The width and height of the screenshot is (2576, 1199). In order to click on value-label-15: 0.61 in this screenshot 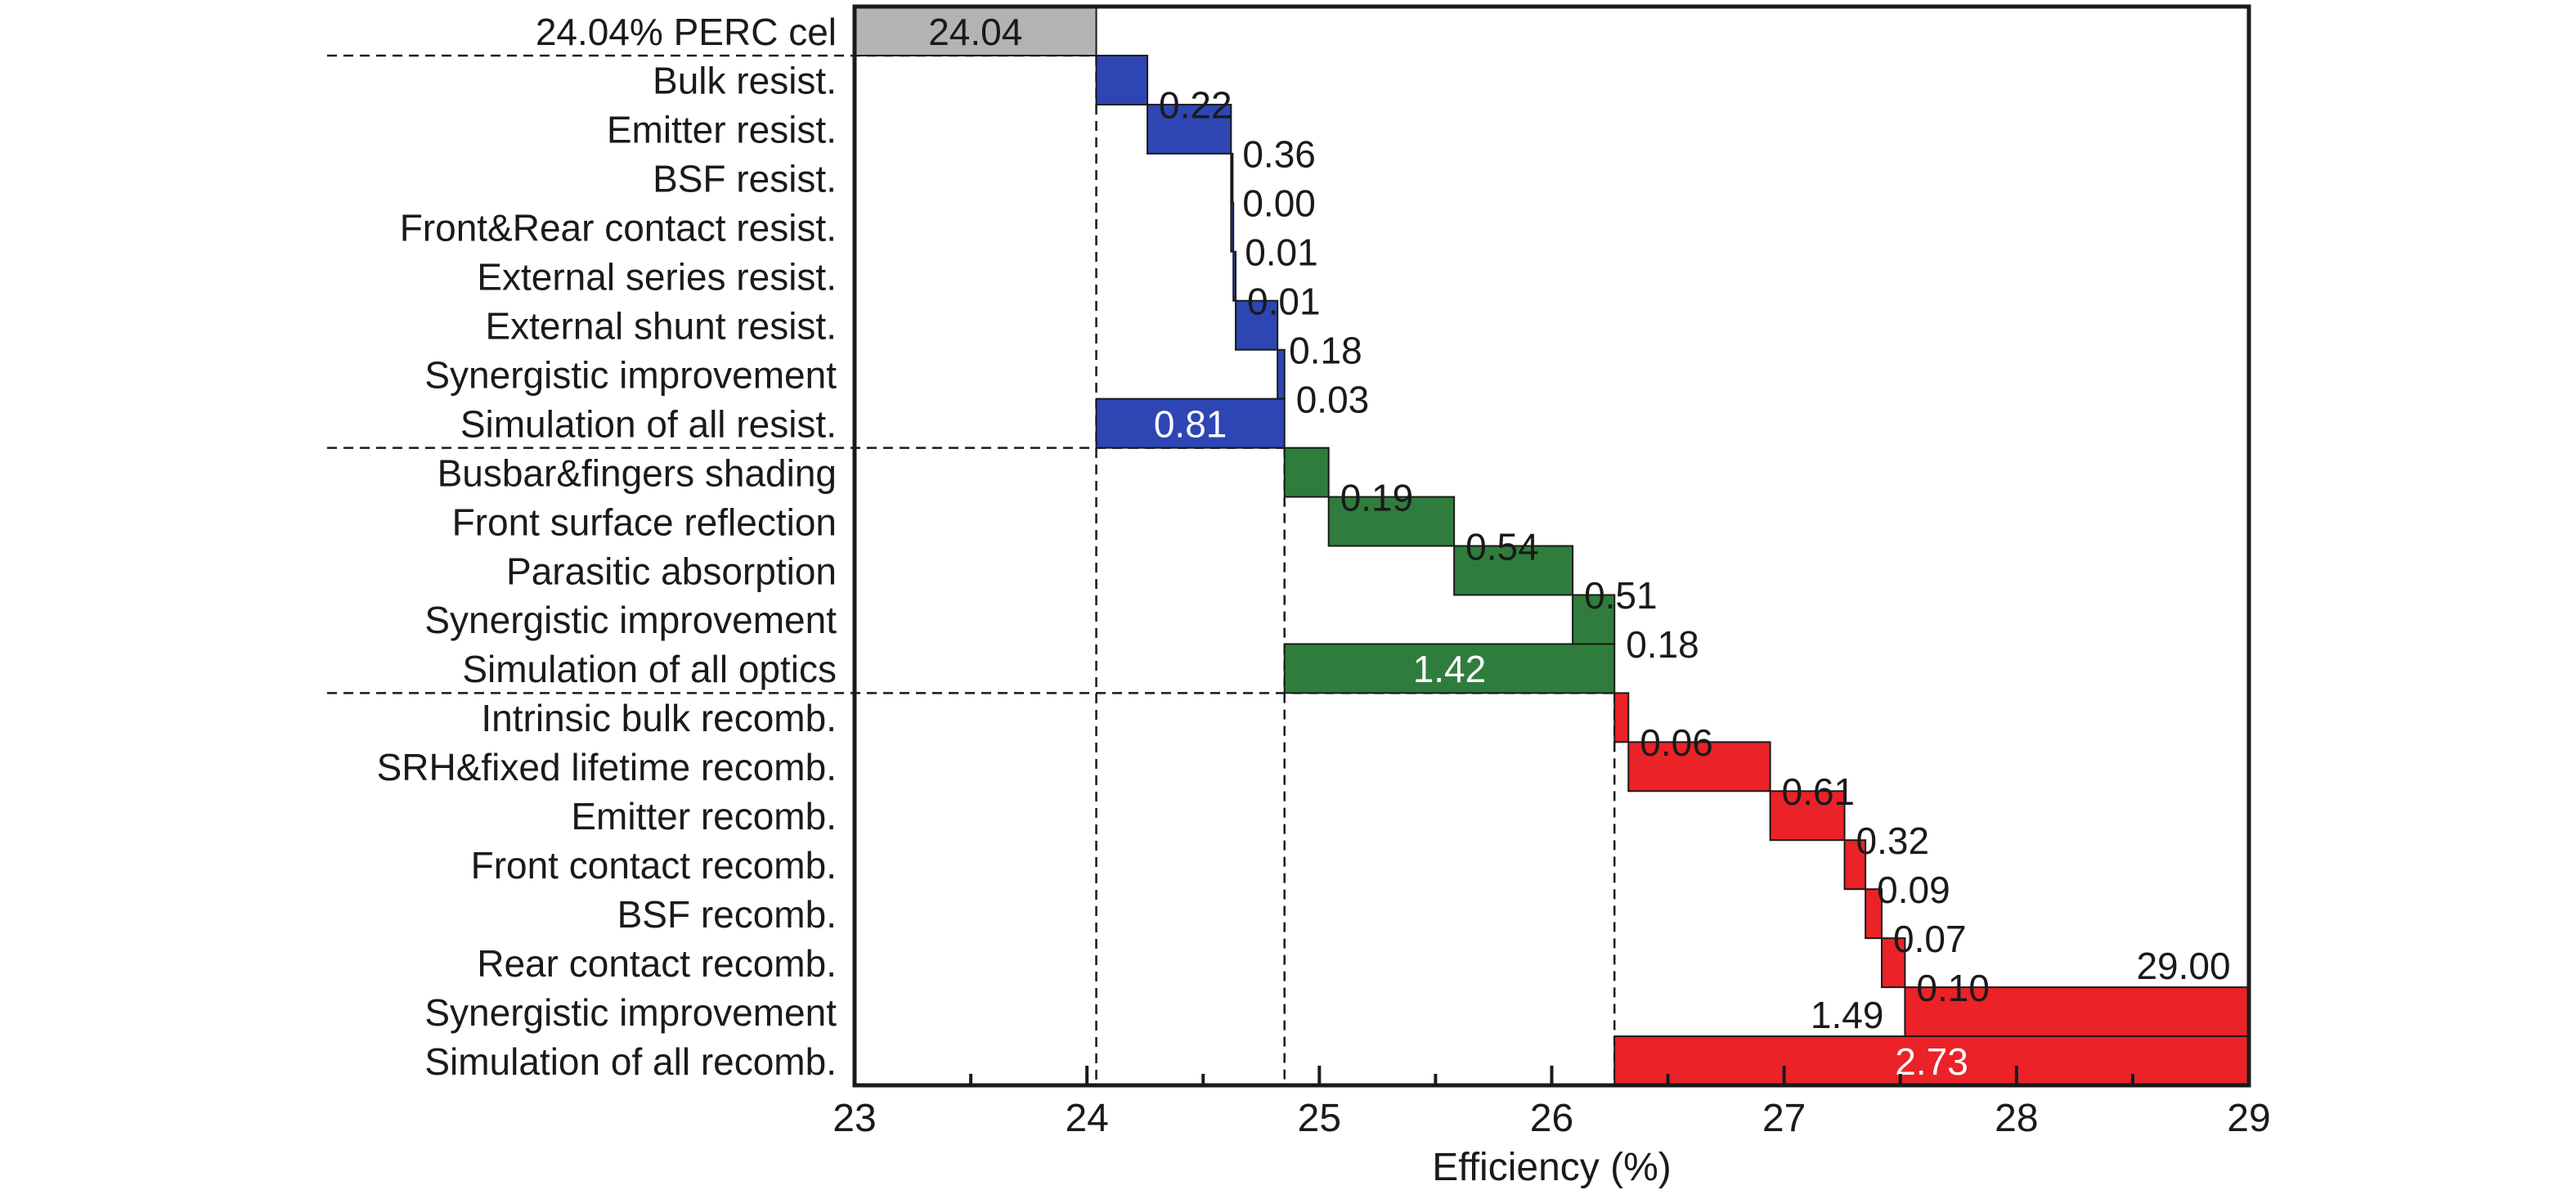, I will do `click(1819, 791)`.